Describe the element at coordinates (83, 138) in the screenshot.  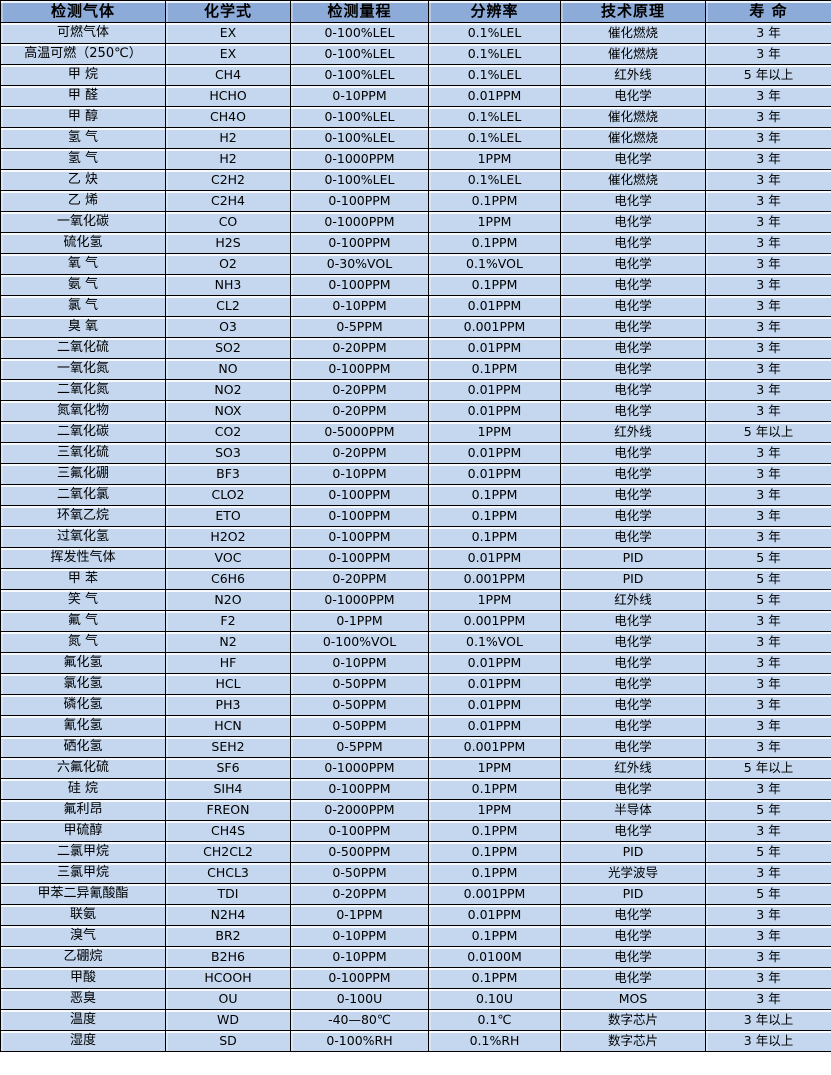
I see `gas-name-cell: 氢 气` at that location.